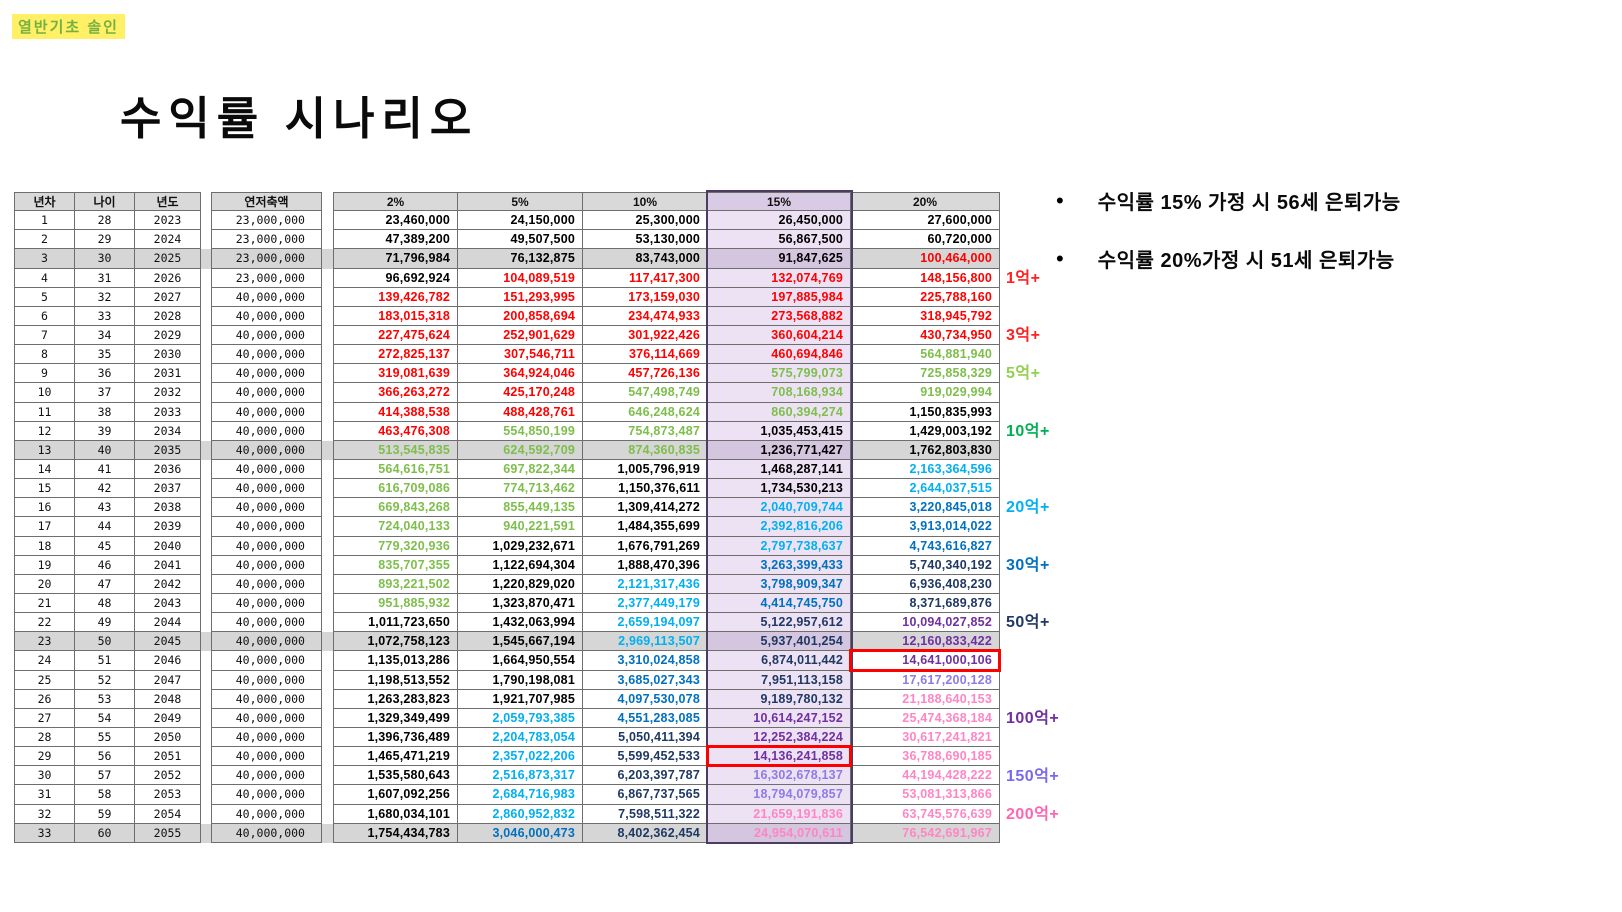 Image resolution: width=1622 pixels, height=912 pixels. What do you see at coordinates (520, 335) in the screenshot?
I see `value-cell: 252,901,629` at bounding box center [520, 335].